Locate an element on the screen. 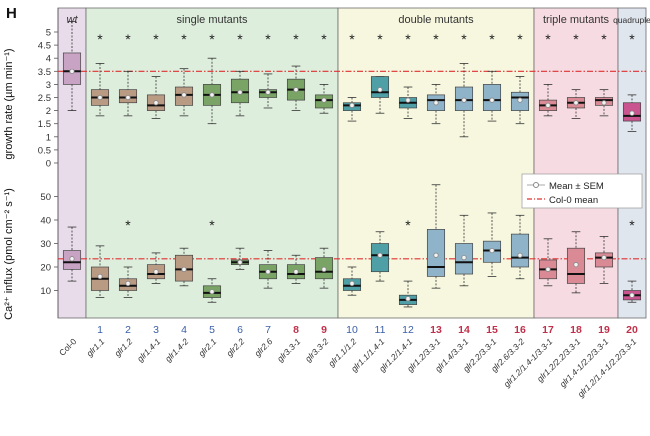  y-tick-label-influx: 20 is located at coordinates (45, 268).